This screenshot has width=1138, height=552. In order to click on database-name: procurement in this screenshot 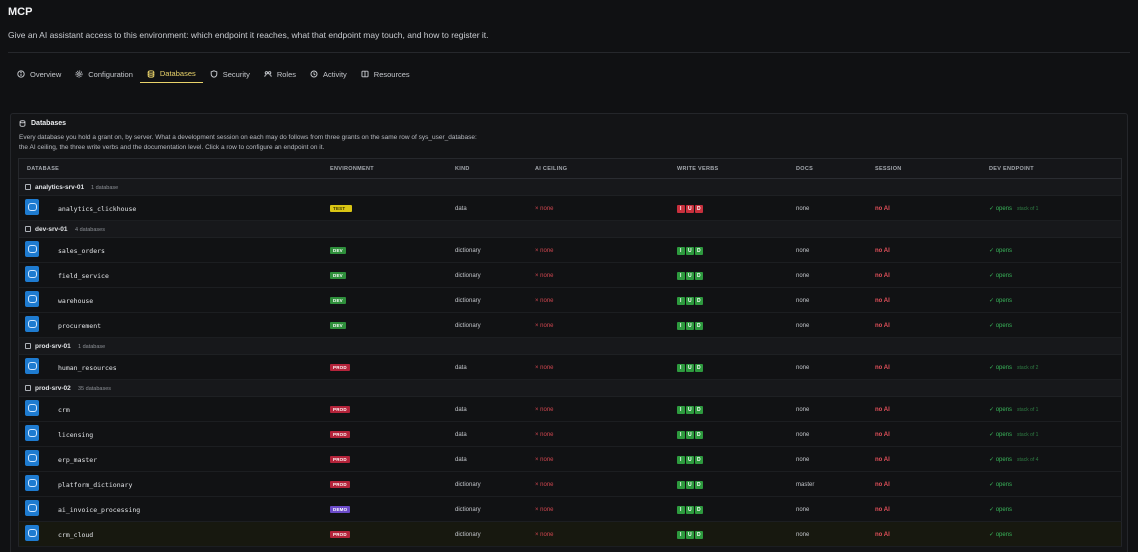, I will do `click(80, 325)`.